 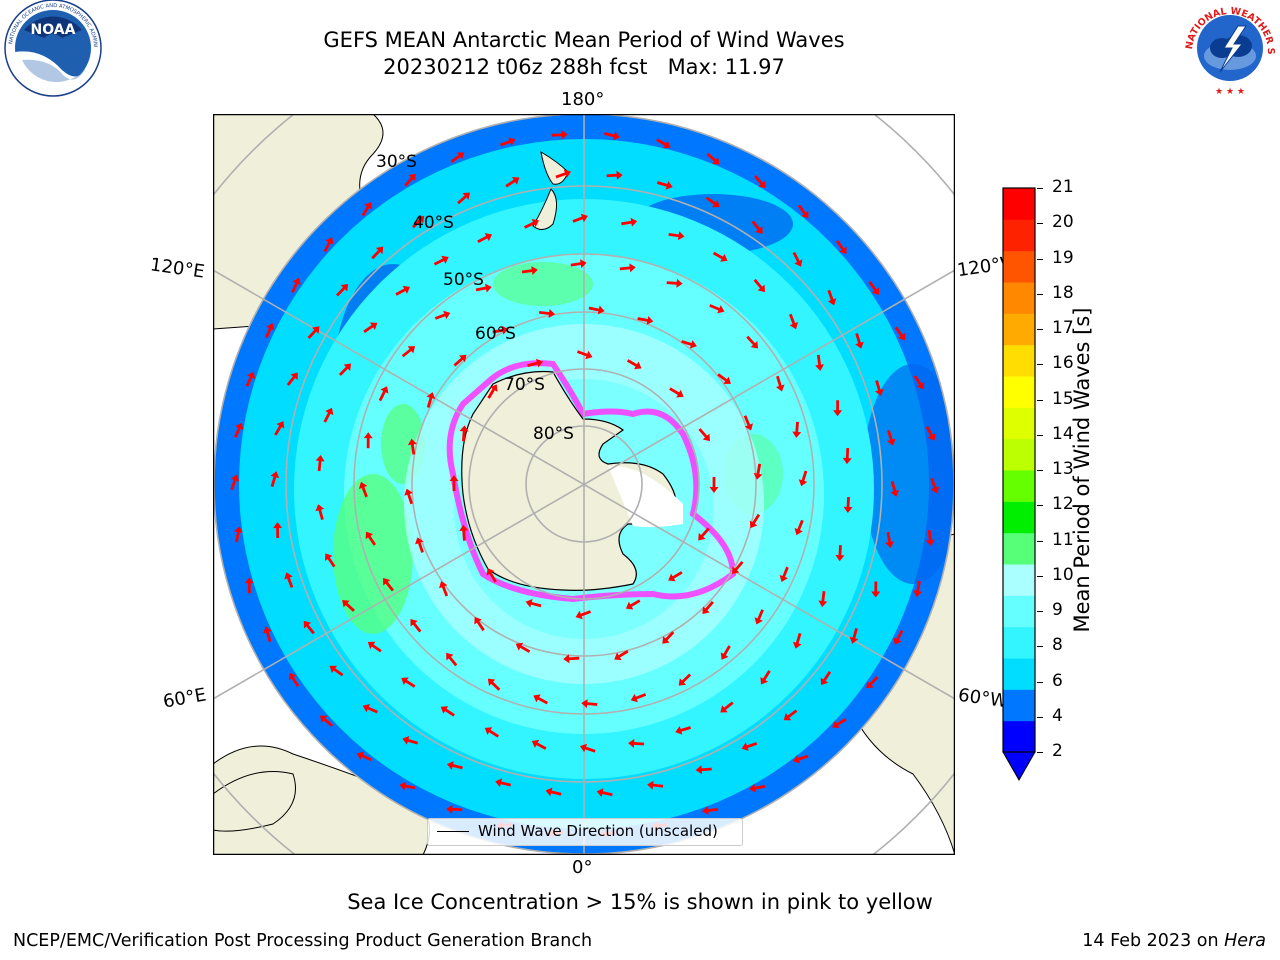 What do you see at coordinates (1174, 941) in the screenshot?
I see `footer-date: 14 Feb 2023 on Hera` at bounding box center [1174, 941].